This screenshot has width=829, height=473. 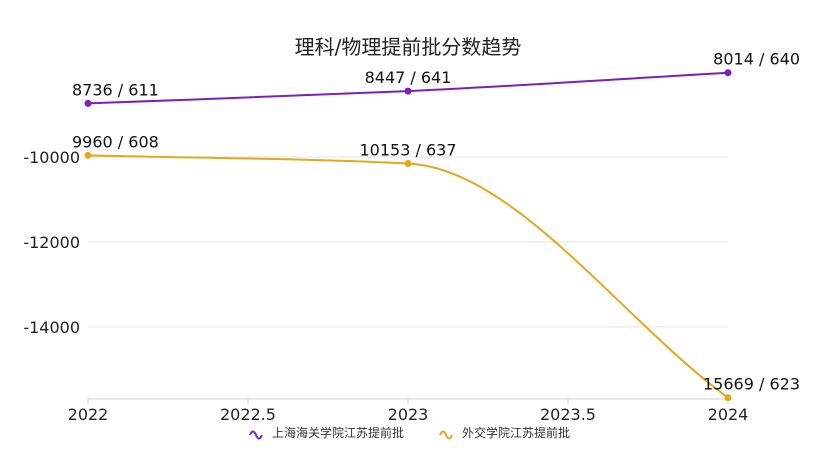 I want to click on x-tick-label: 2024, so click(x=728, y=414).